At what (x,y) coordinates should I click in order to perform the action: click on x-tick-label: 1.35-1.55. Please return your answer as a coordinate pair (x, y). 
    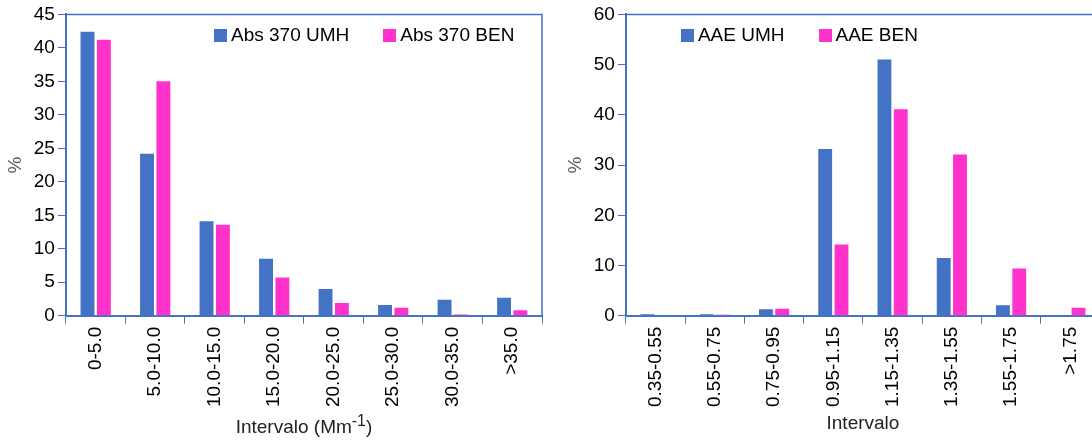
    Looking at the image, I should click on (951, 367).